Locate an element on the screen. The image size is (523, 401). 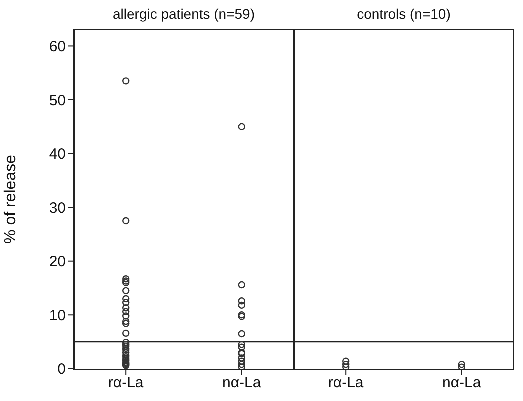
y-axis-title: % of release is located at coordinates (11, 199).